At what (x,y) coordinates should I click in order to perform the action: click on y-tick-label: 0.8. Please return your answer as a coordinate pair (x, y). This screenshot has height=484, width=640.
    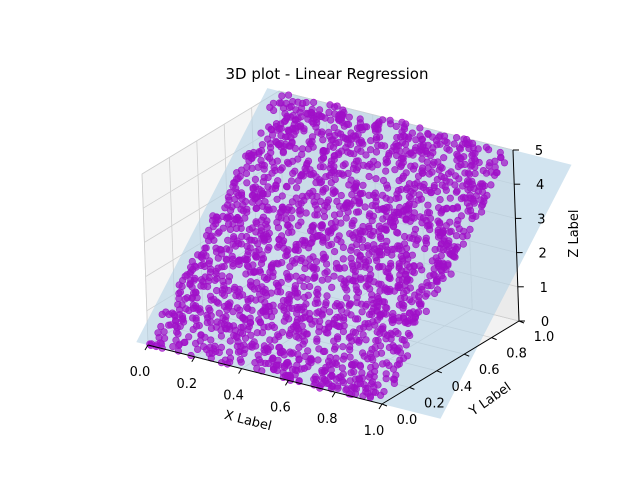
    Looking at the image, I should click on (516, 354).